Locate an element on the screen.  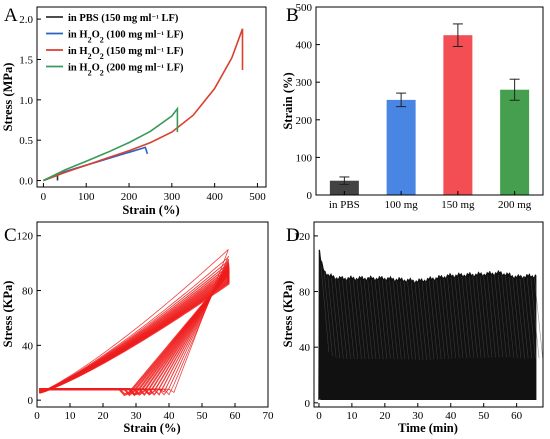
legend-entry-2: in H2O2 (150 mg ml⁻¹ LF) is located at coordinates (126, 53).